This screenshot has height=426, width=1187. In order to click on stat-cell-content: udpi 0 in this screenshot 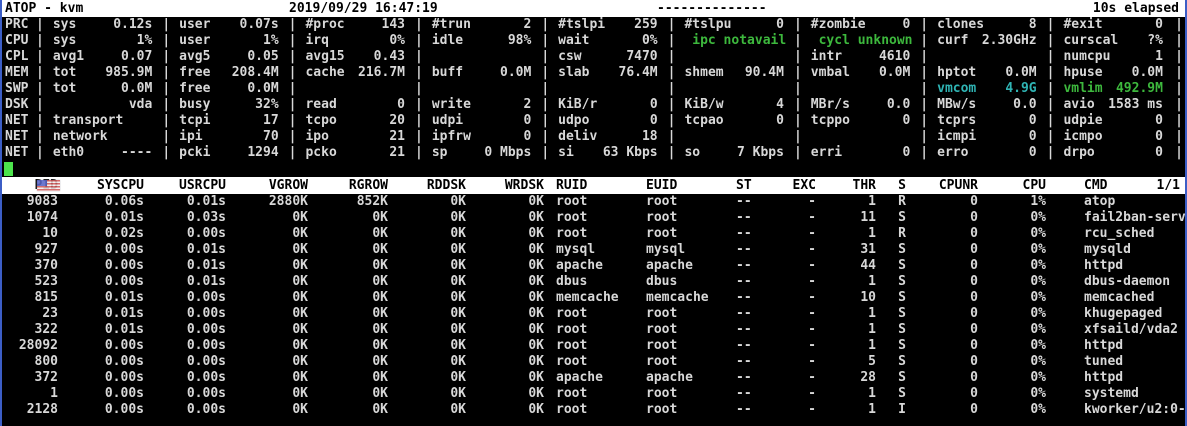, I will do `click(482, 121)`.